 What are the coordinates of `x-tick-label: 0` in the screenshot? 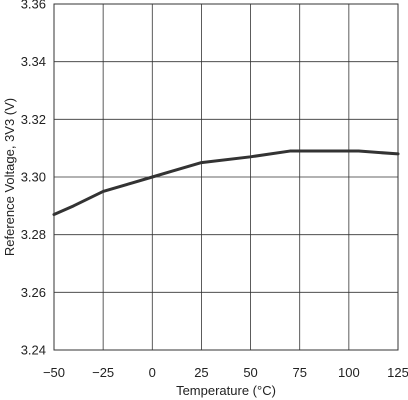 It's located at (152, 372).